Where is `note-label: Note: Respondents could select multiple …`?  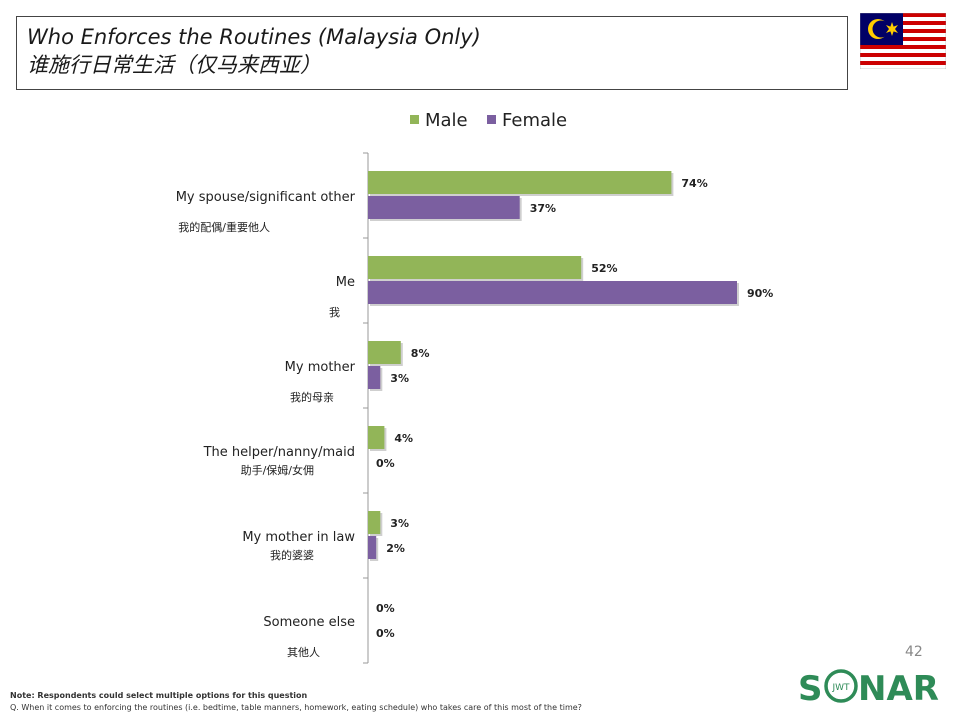 note-label: Note: Respondents could select multiple … is located at coordinates (159, 695).